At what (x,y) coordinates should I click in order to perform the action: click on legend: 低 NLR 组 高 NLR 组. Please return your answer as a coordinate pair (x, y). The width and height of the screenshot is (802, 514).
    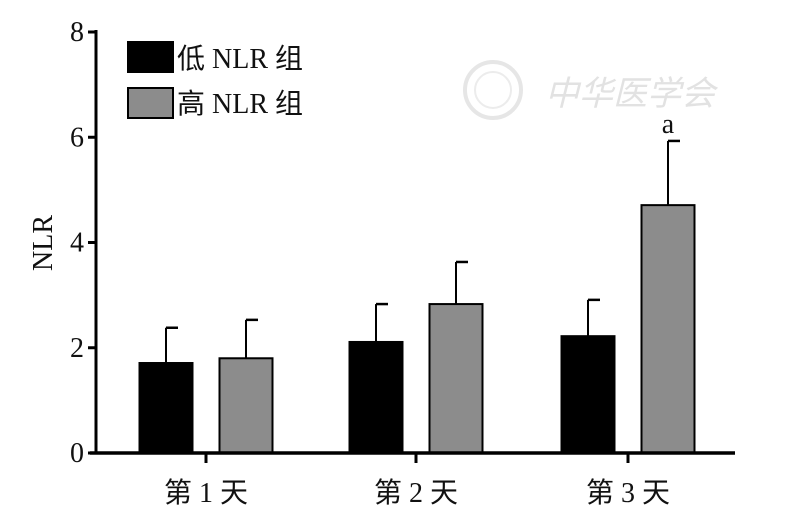
    Looking at the image, I should click on (215, 80).